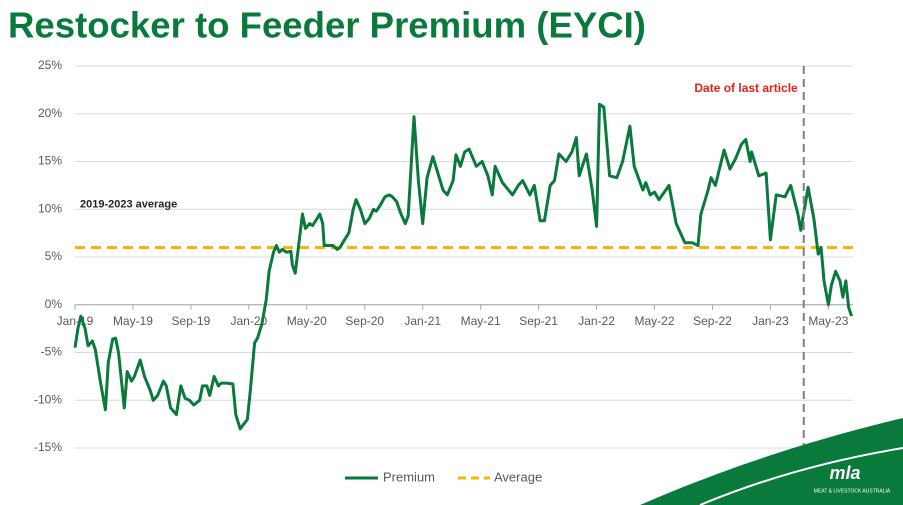  Describe the element at coordinates (50, 208) in the screenshot. I see `y-tick-label: 10%` at that location.